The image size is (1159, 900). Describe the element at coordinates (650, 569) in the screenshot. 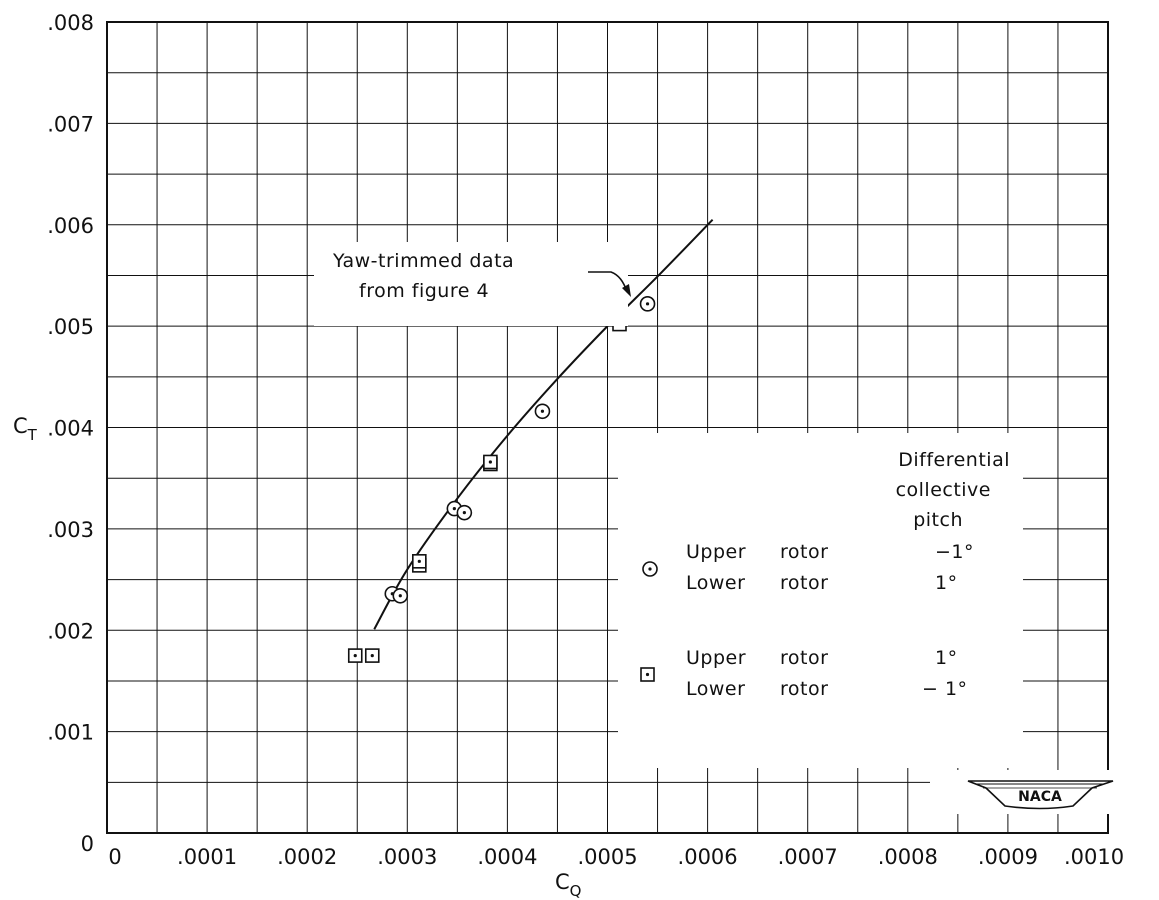

I see `legend-marker-circle` at that location.